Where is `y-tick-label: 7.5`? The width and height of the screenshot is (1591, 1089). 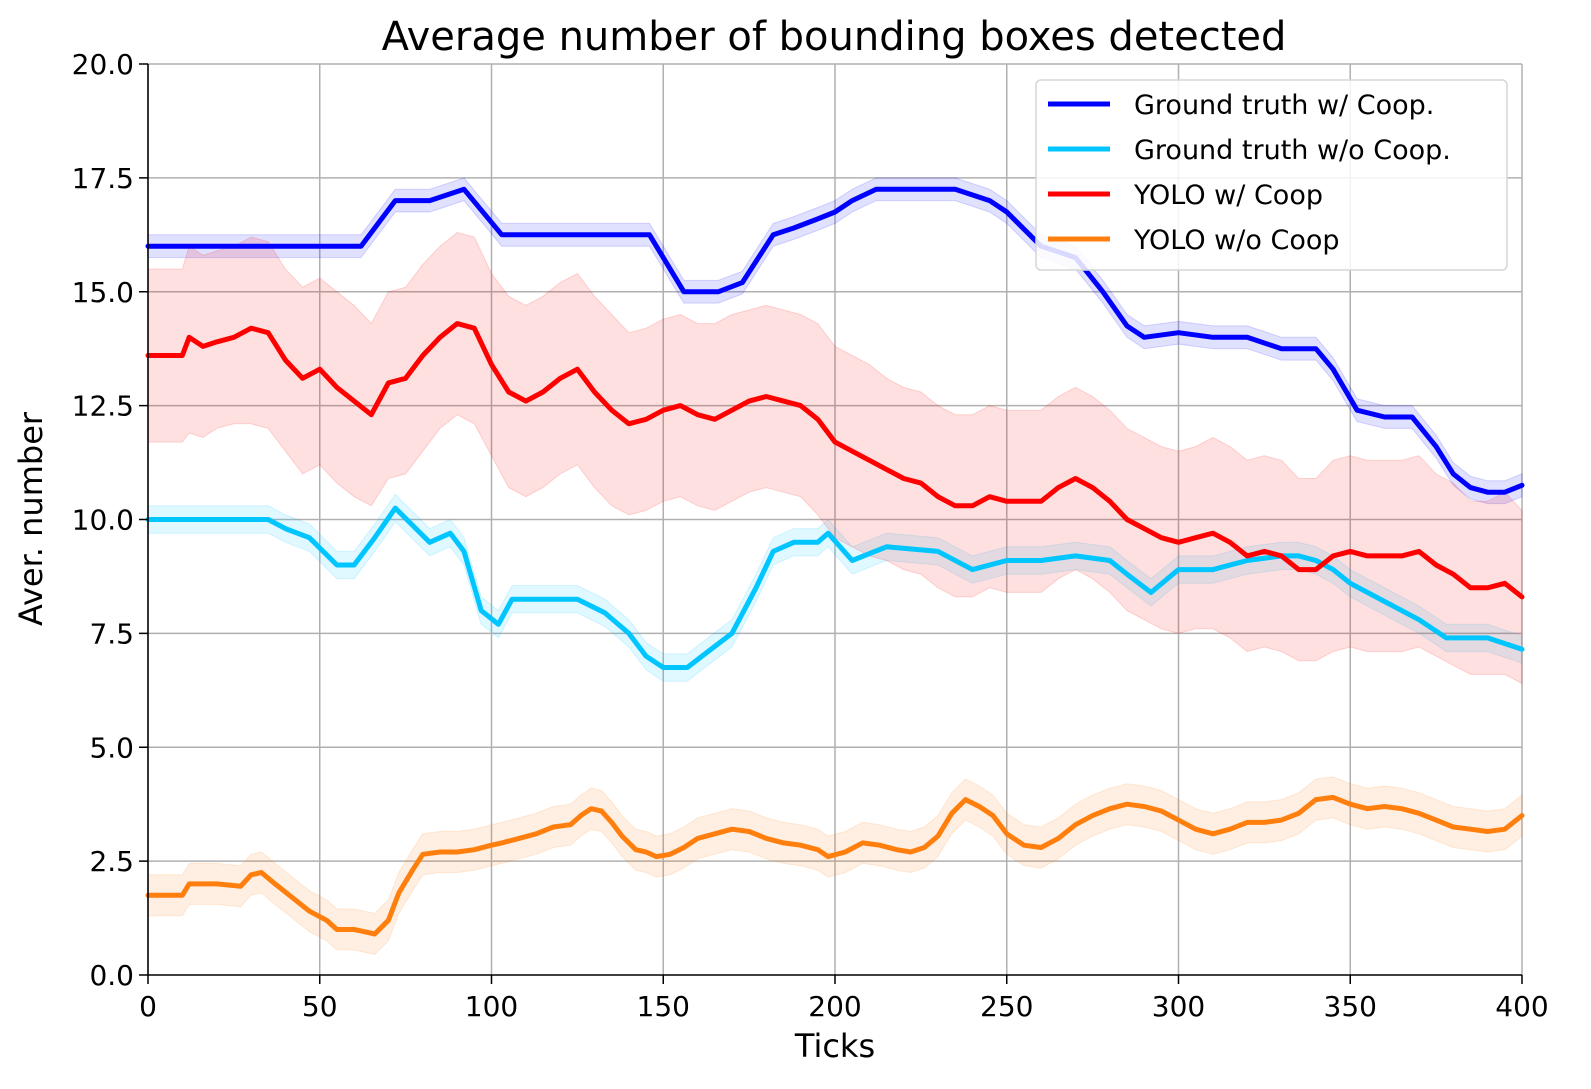 y-tick-label: 7.5 is located at coordinates (111, 633).